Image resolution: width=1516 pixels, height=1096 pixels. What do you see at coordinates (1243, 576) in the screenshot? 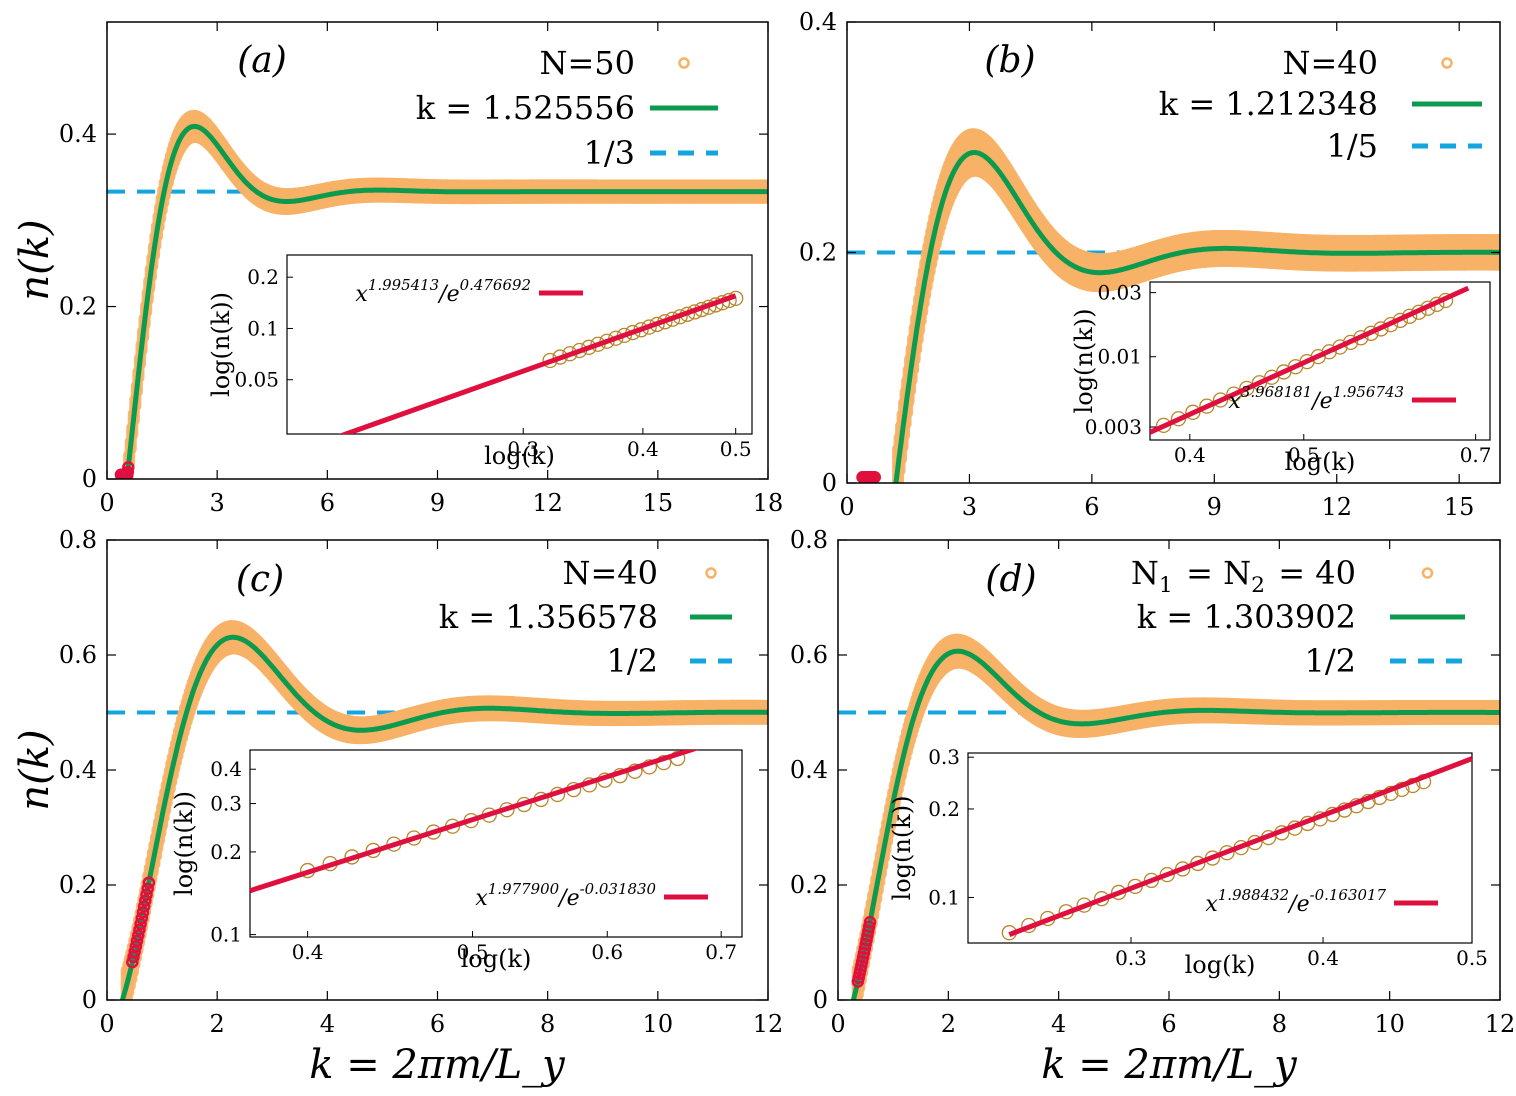
I see `legend-label-data: N1 = N2 = 40` at bounding box center [1243, 576].